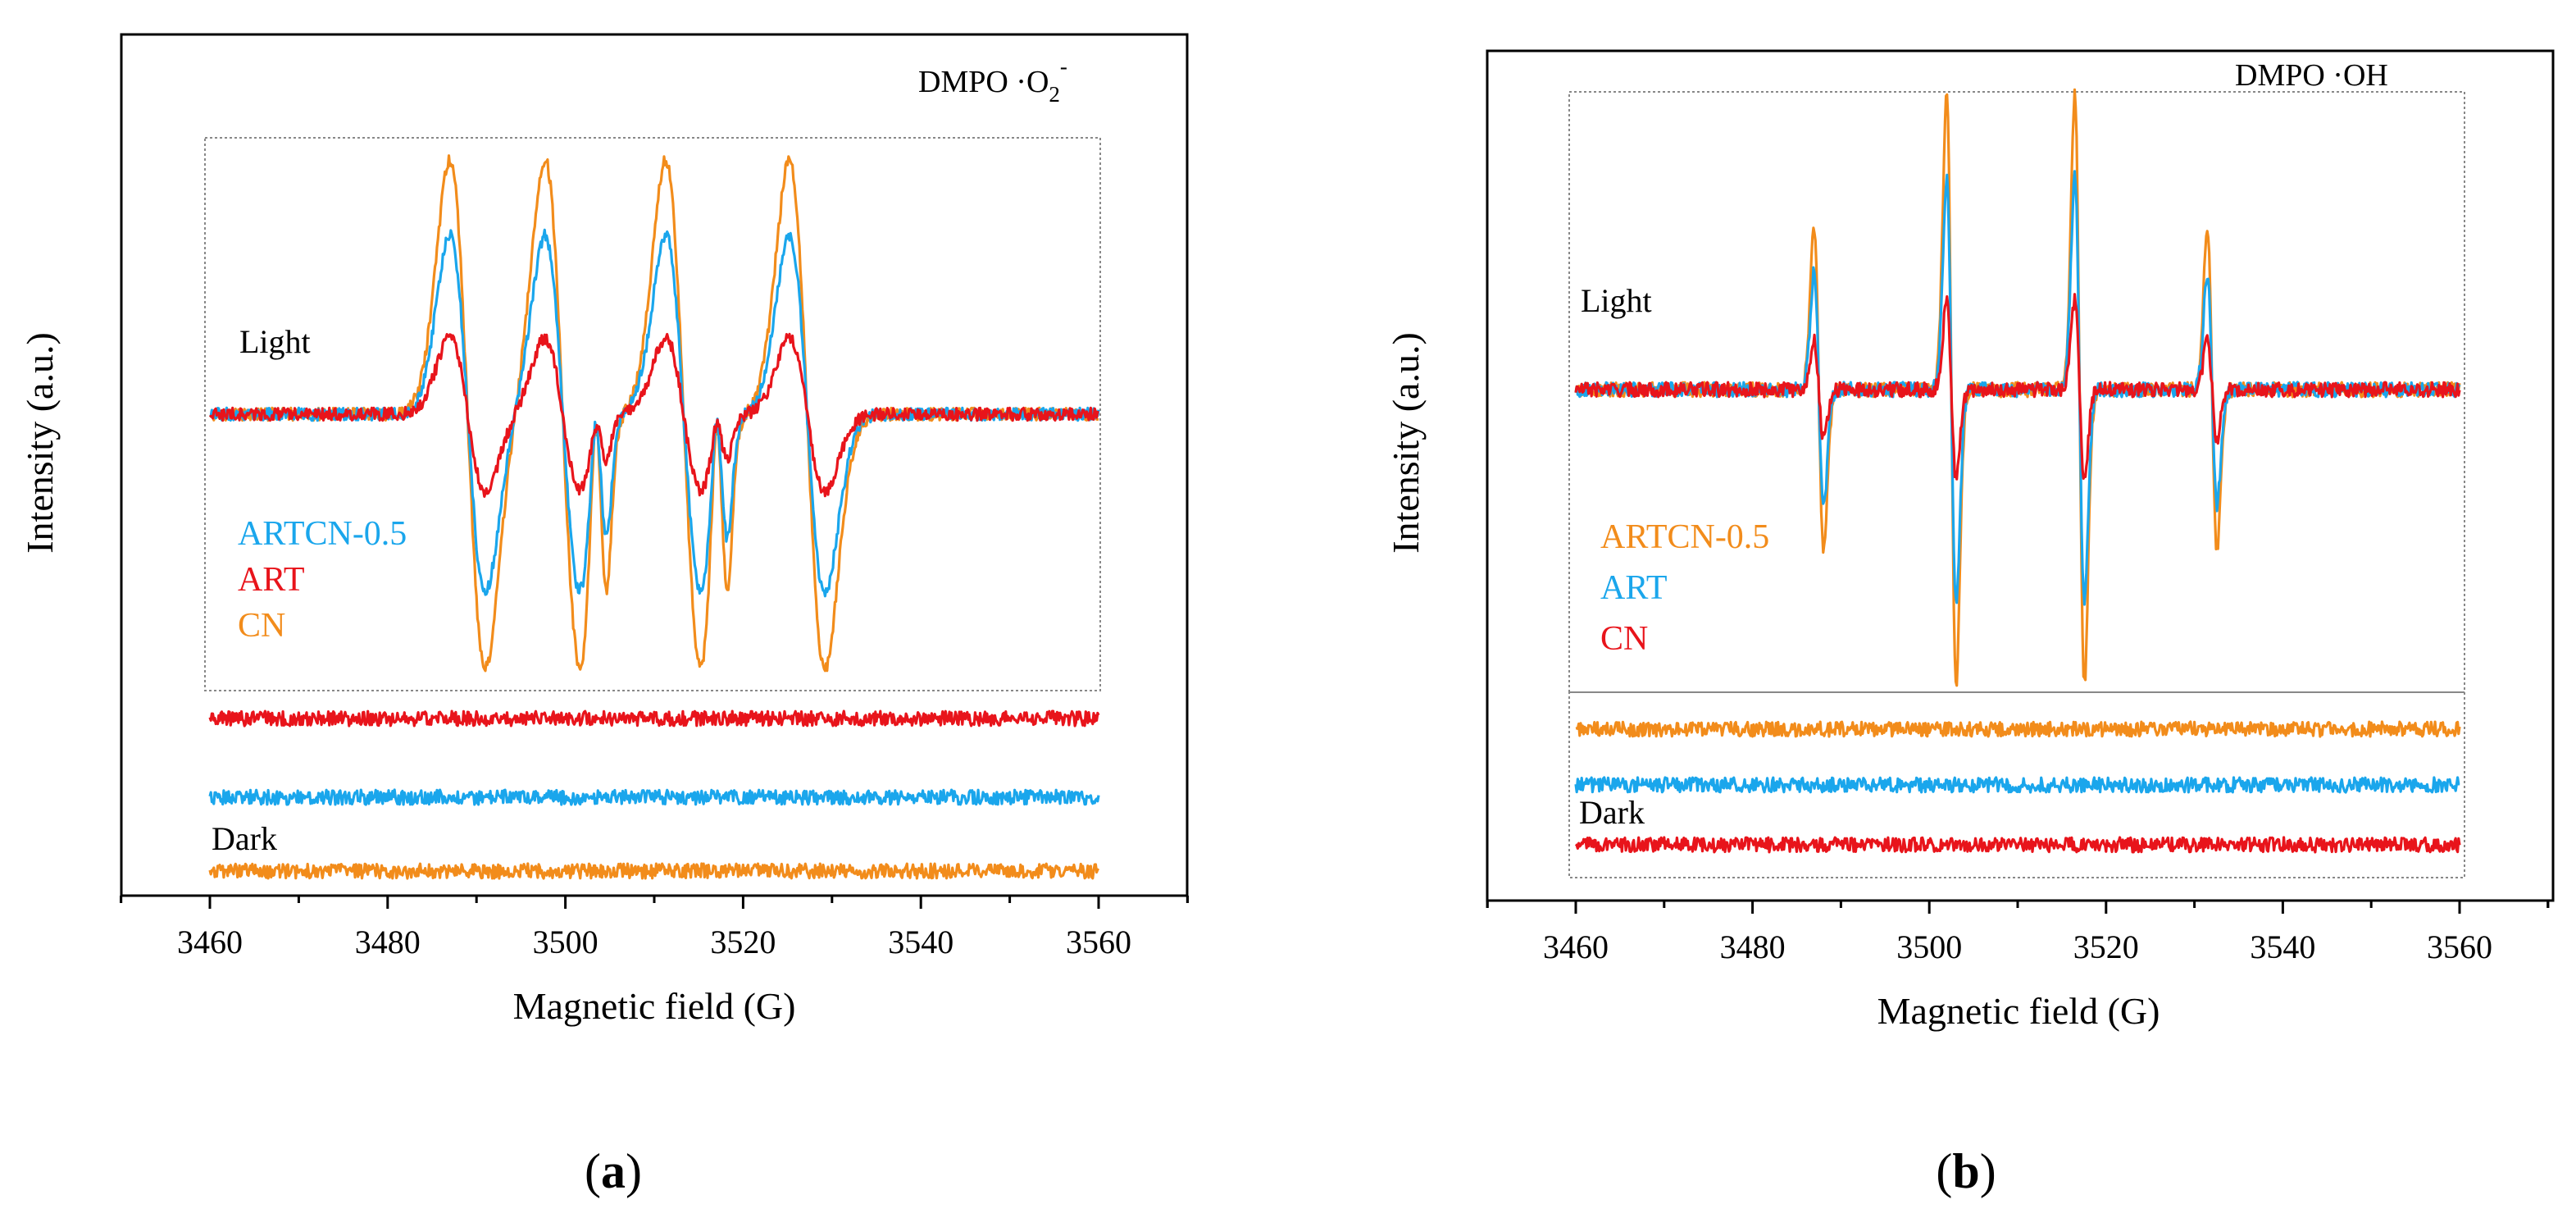  Describe the element at coordinates (2017, 387) in the screenshot. I see `panel-b-light-series-cn` at that location.